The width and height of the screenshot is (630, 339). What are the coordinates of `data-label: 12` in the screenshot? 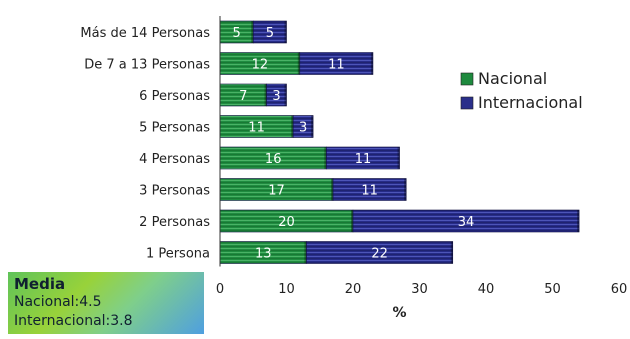 It's located at (260, 65).